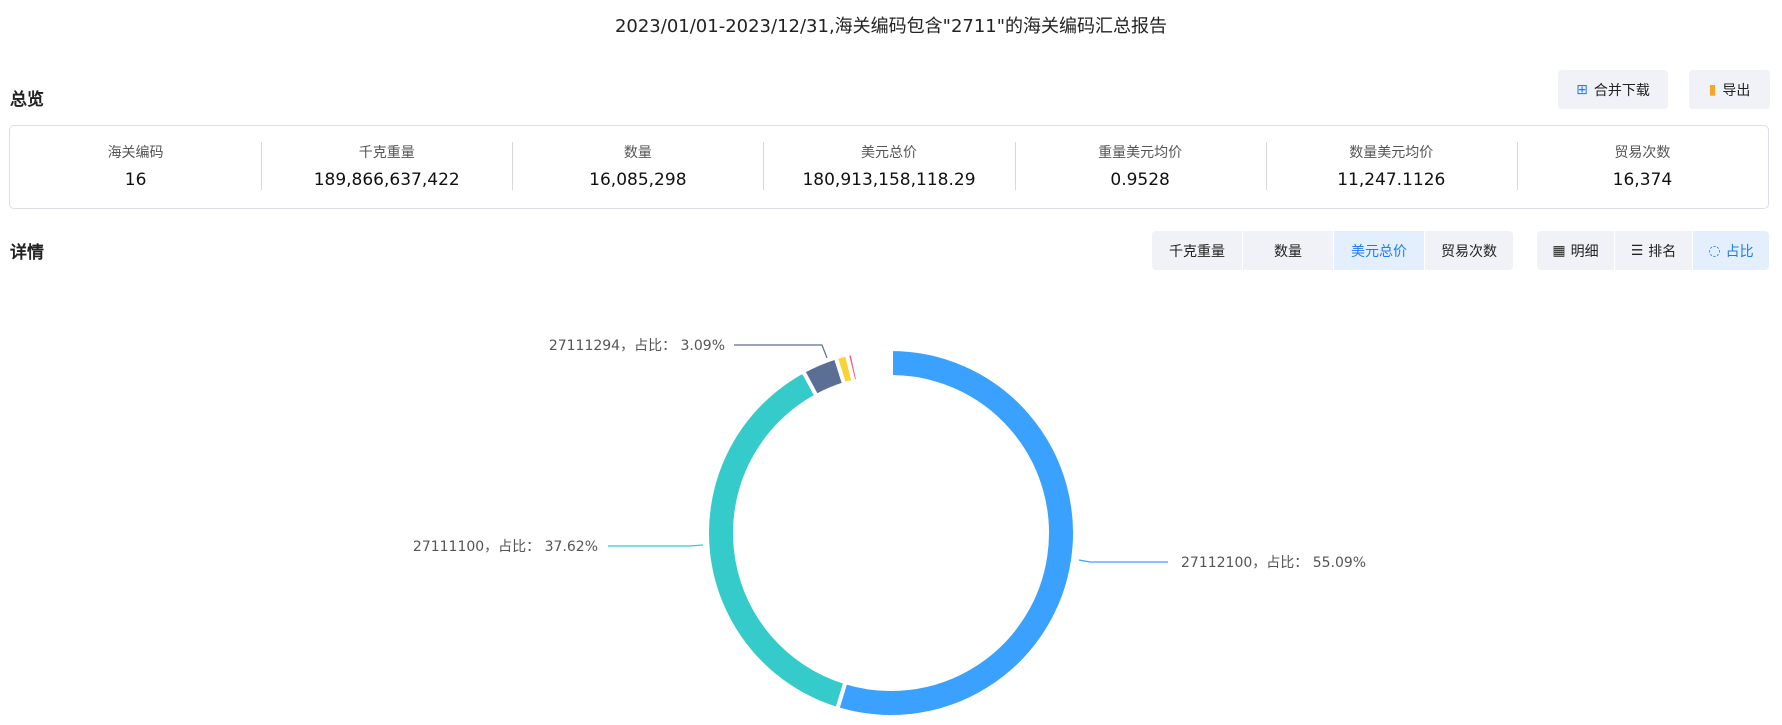 Image resolution: width=1782 pixels, height=725 pixels. What do you see at coordinates (1662, 251) in the screenshot?
I see `tab-label: 排名` at bounding box center [1662, 251].